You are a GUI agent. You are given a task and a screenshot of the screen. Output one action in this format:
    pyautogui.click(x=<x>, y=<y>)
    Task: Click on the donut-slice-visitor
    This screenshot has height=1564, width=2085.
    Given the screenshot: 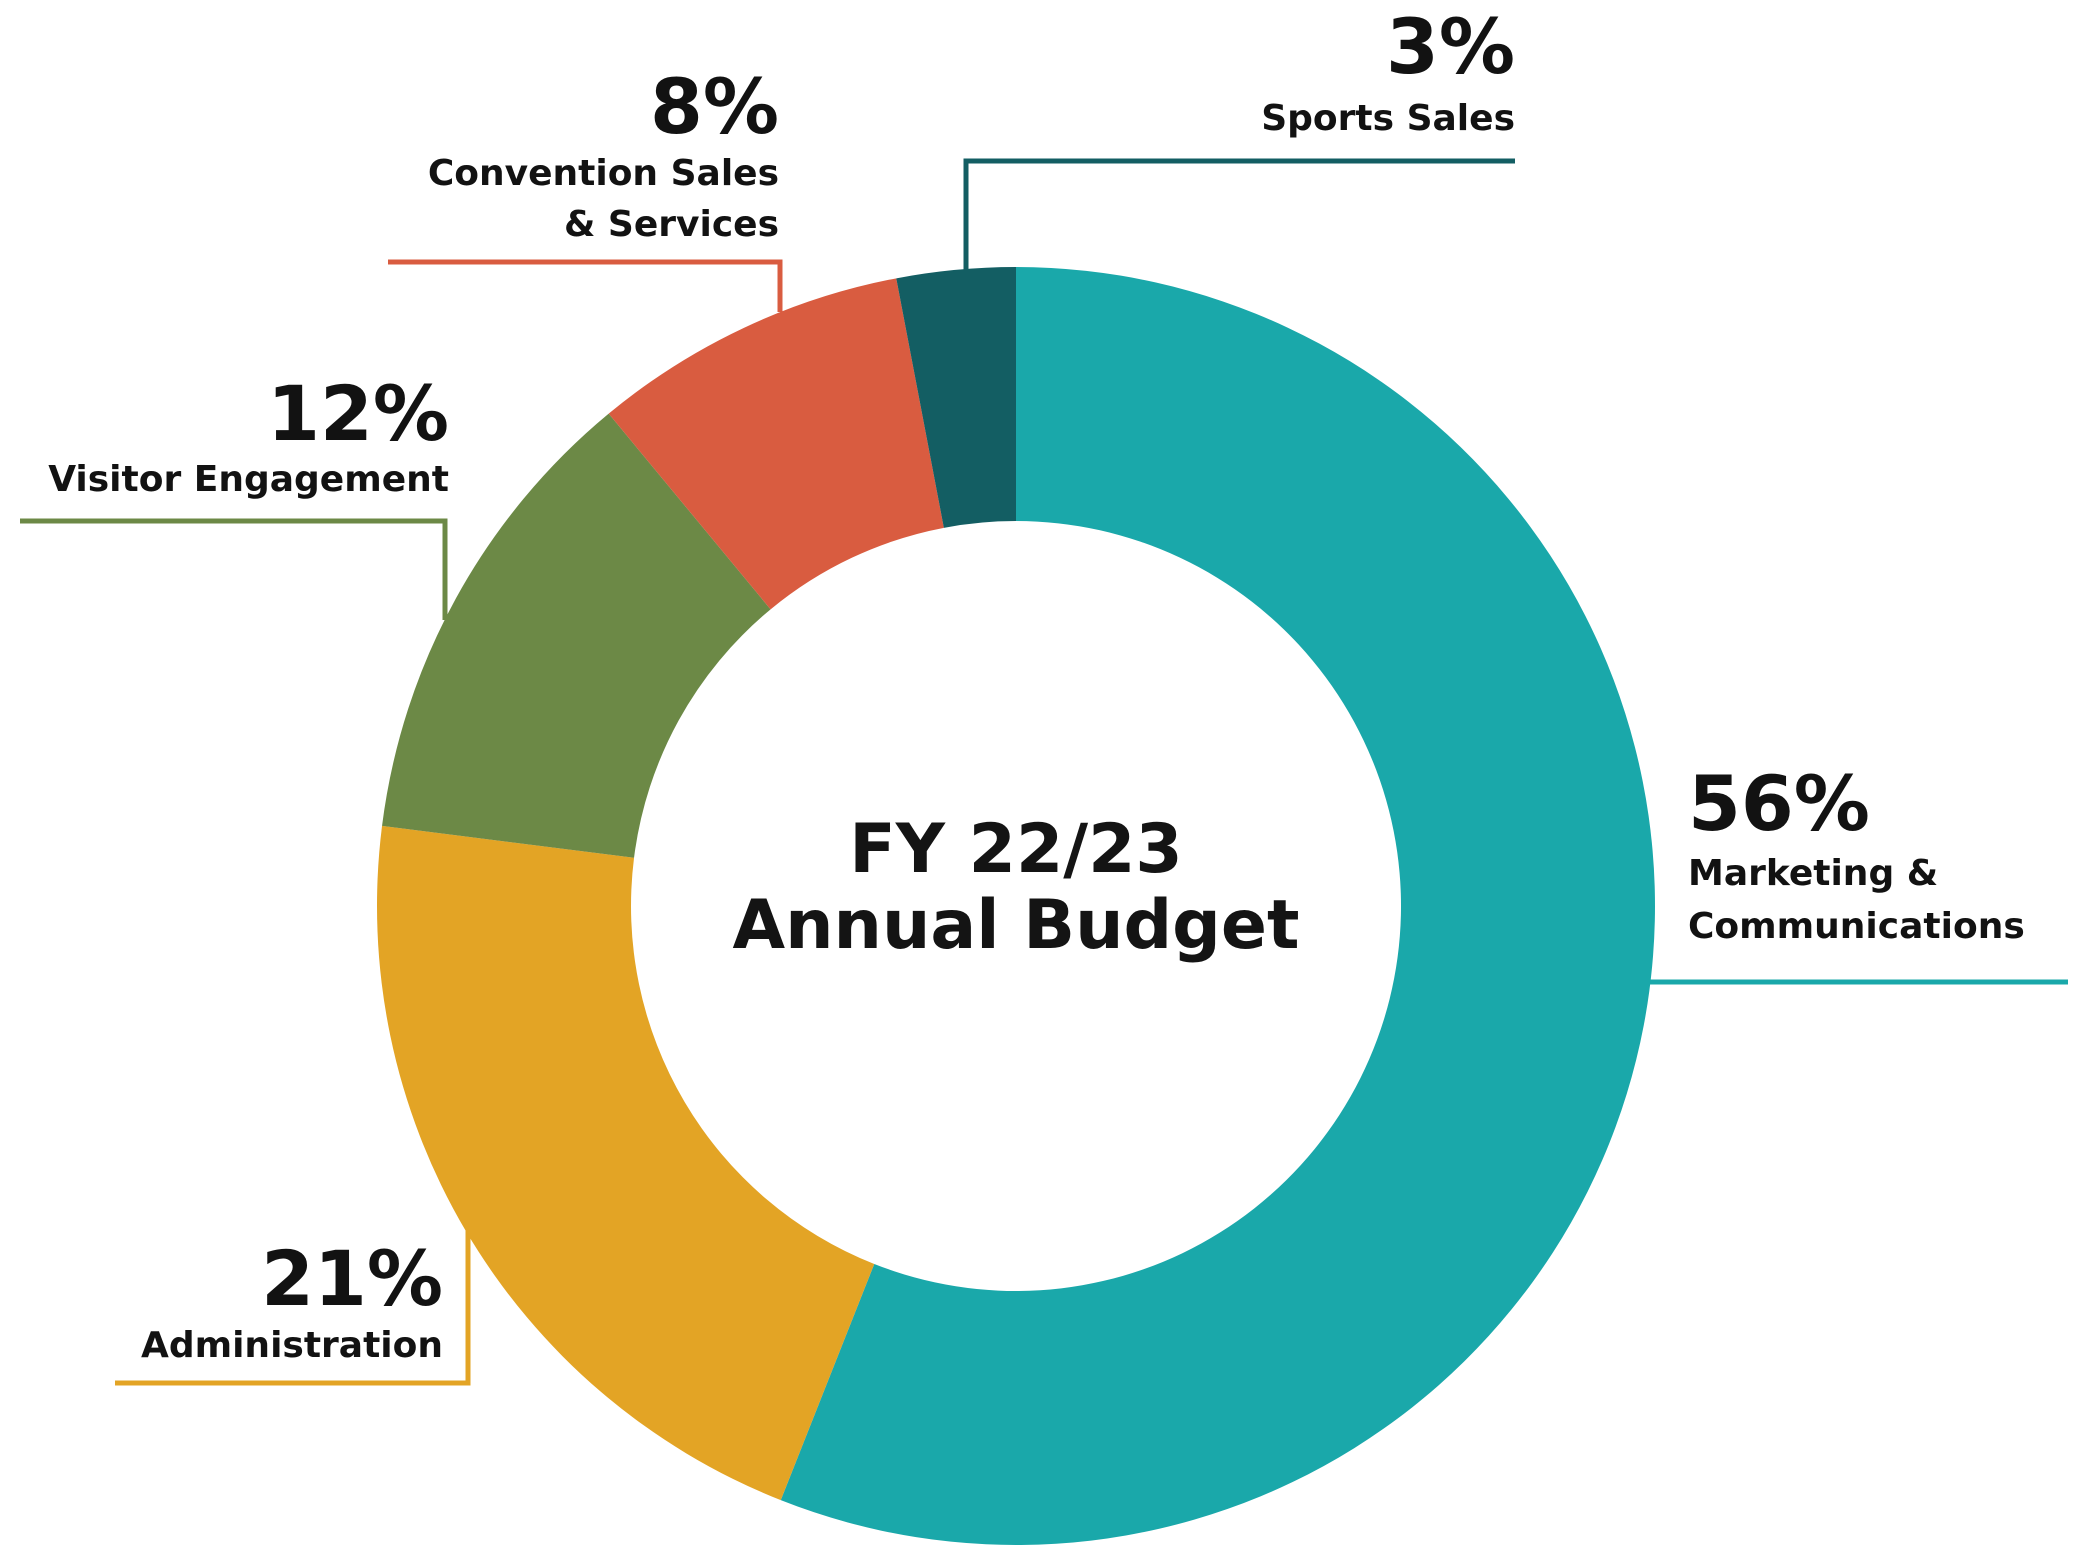 What is the action you would take?
    pyautogui.click(x=576, y=635)
    